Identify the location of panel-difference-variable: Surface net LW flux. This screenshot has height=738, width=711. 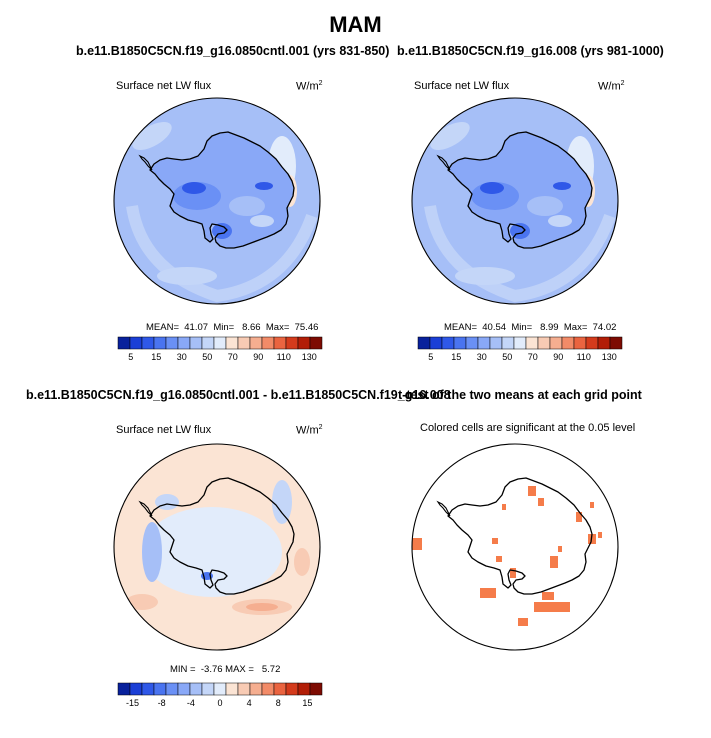
(164, 430).